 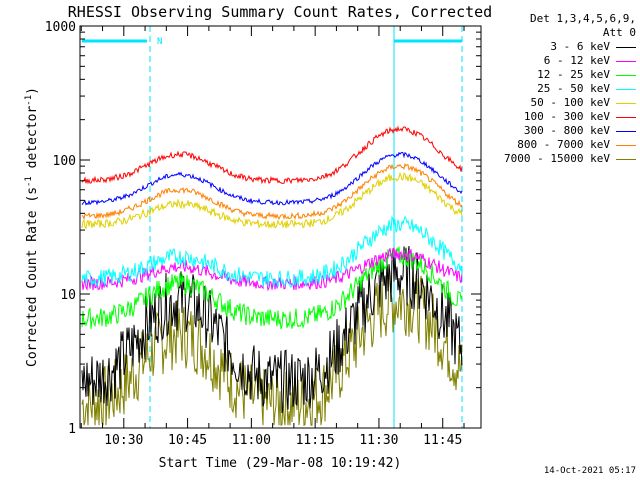 I want to click on legend-header-2: Att 0, so click(x=619, y=32).